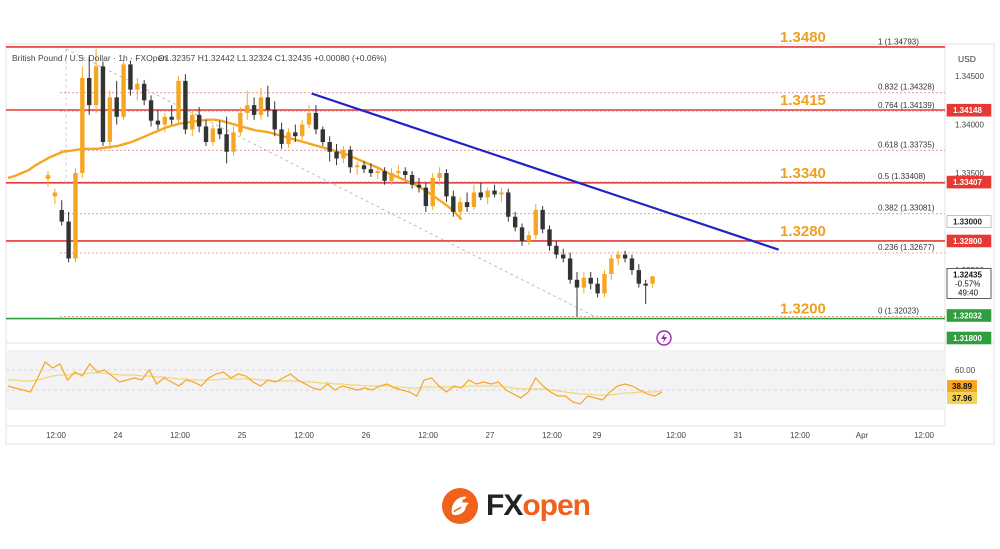  Describe the element at coordinates (538, 505) in the screenshot. I see `fxopen-wordmark: FXopen` at that location.